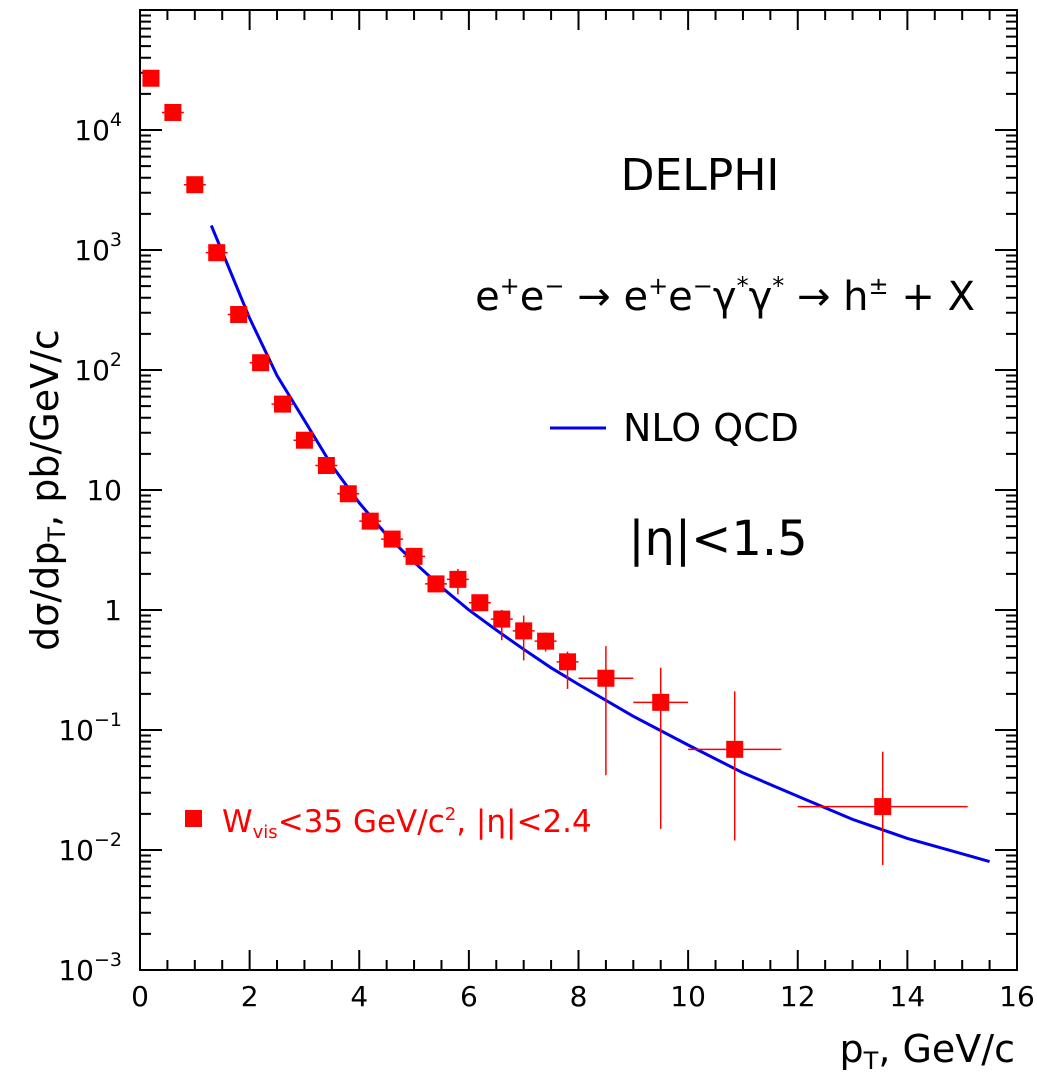 This screenshot has height=1075, width=1037. Describe the element at coordinates (688, 996) in the screenshot. I see `x-tick-label: 10` at that location.